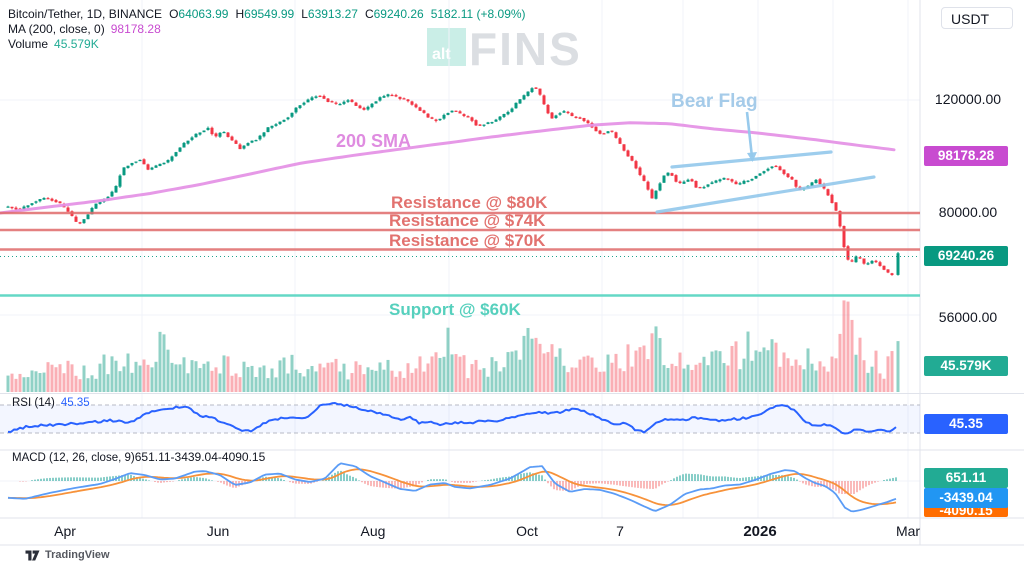 Image resolution: width=1024 pixels, height=573 pixels. What do you see at coordinates (135, 29) in the screenshot?
I see `ma-value: 98178.28` at bounding box center [135, 29].